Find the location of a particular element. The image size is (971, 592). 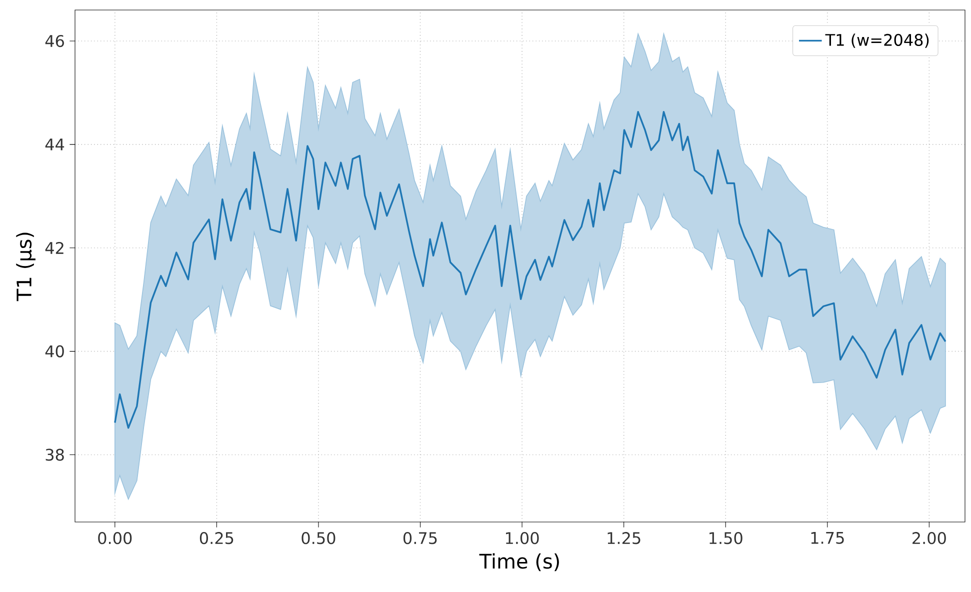

legend-label: T1 (w=2048) is located at coordinates (877, 41).